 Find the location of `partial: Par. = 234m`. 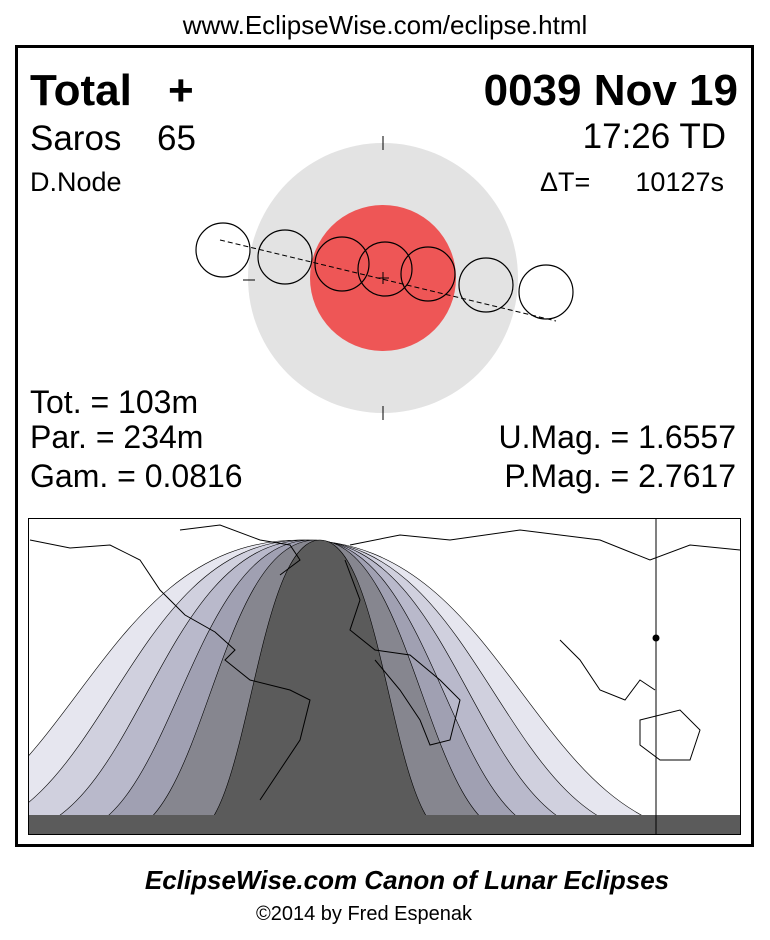

partial: Par. = 234m is located at coordinates (116, 437).